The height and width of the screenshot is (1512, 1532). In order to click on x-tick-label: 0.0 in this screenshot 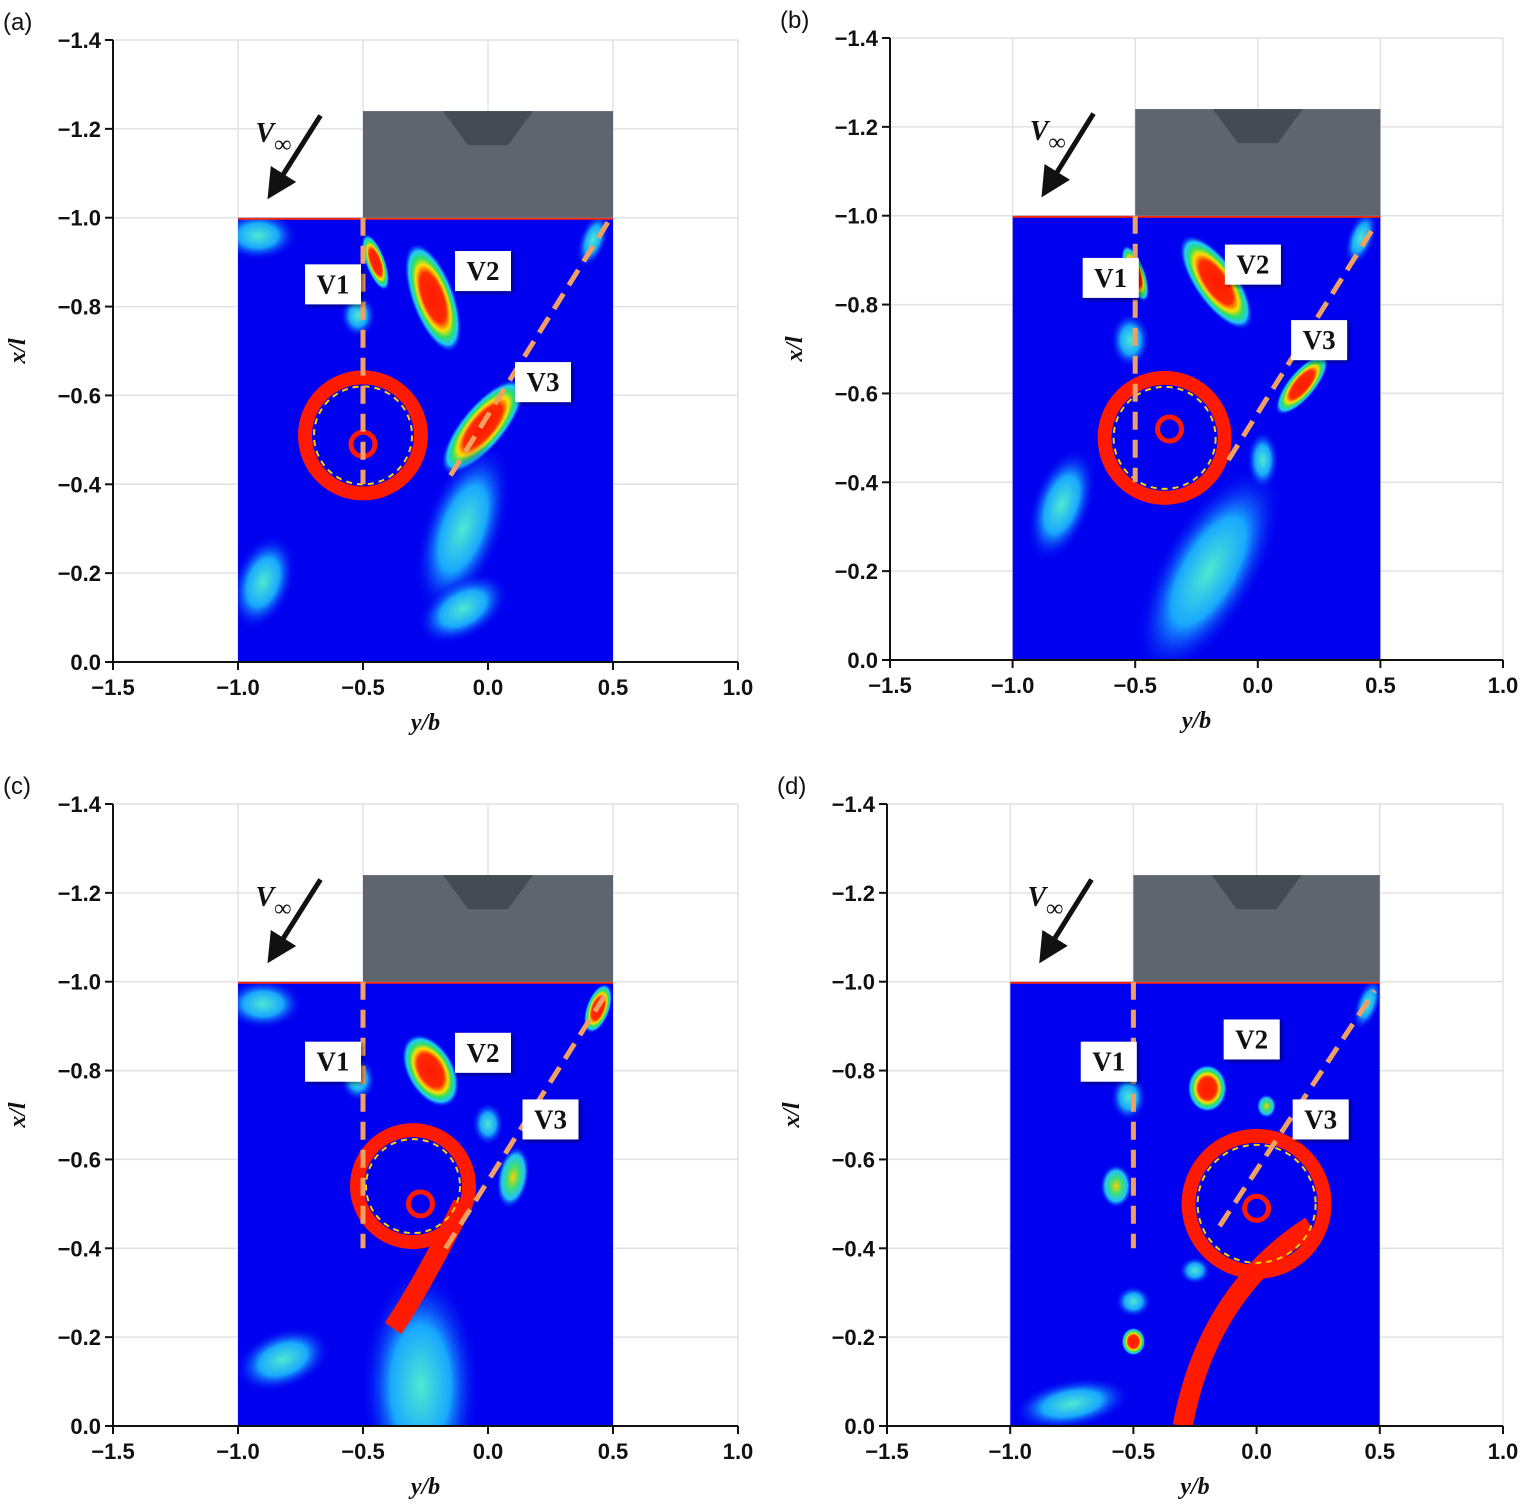, I will do `click(1256, 1451)`.